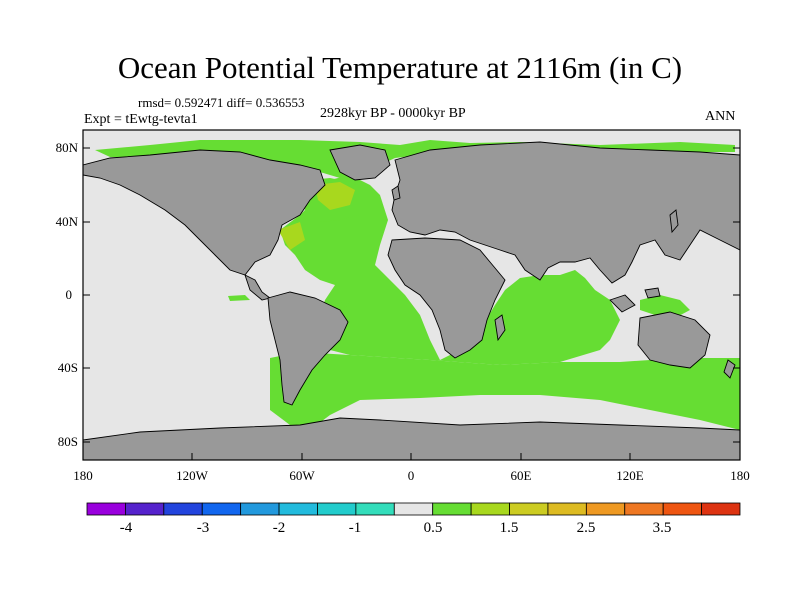  What do you see at coordinates (586, 528) in the screenshot?
I see `colorbar-label: 2.5` at bounding box center [586, 528].